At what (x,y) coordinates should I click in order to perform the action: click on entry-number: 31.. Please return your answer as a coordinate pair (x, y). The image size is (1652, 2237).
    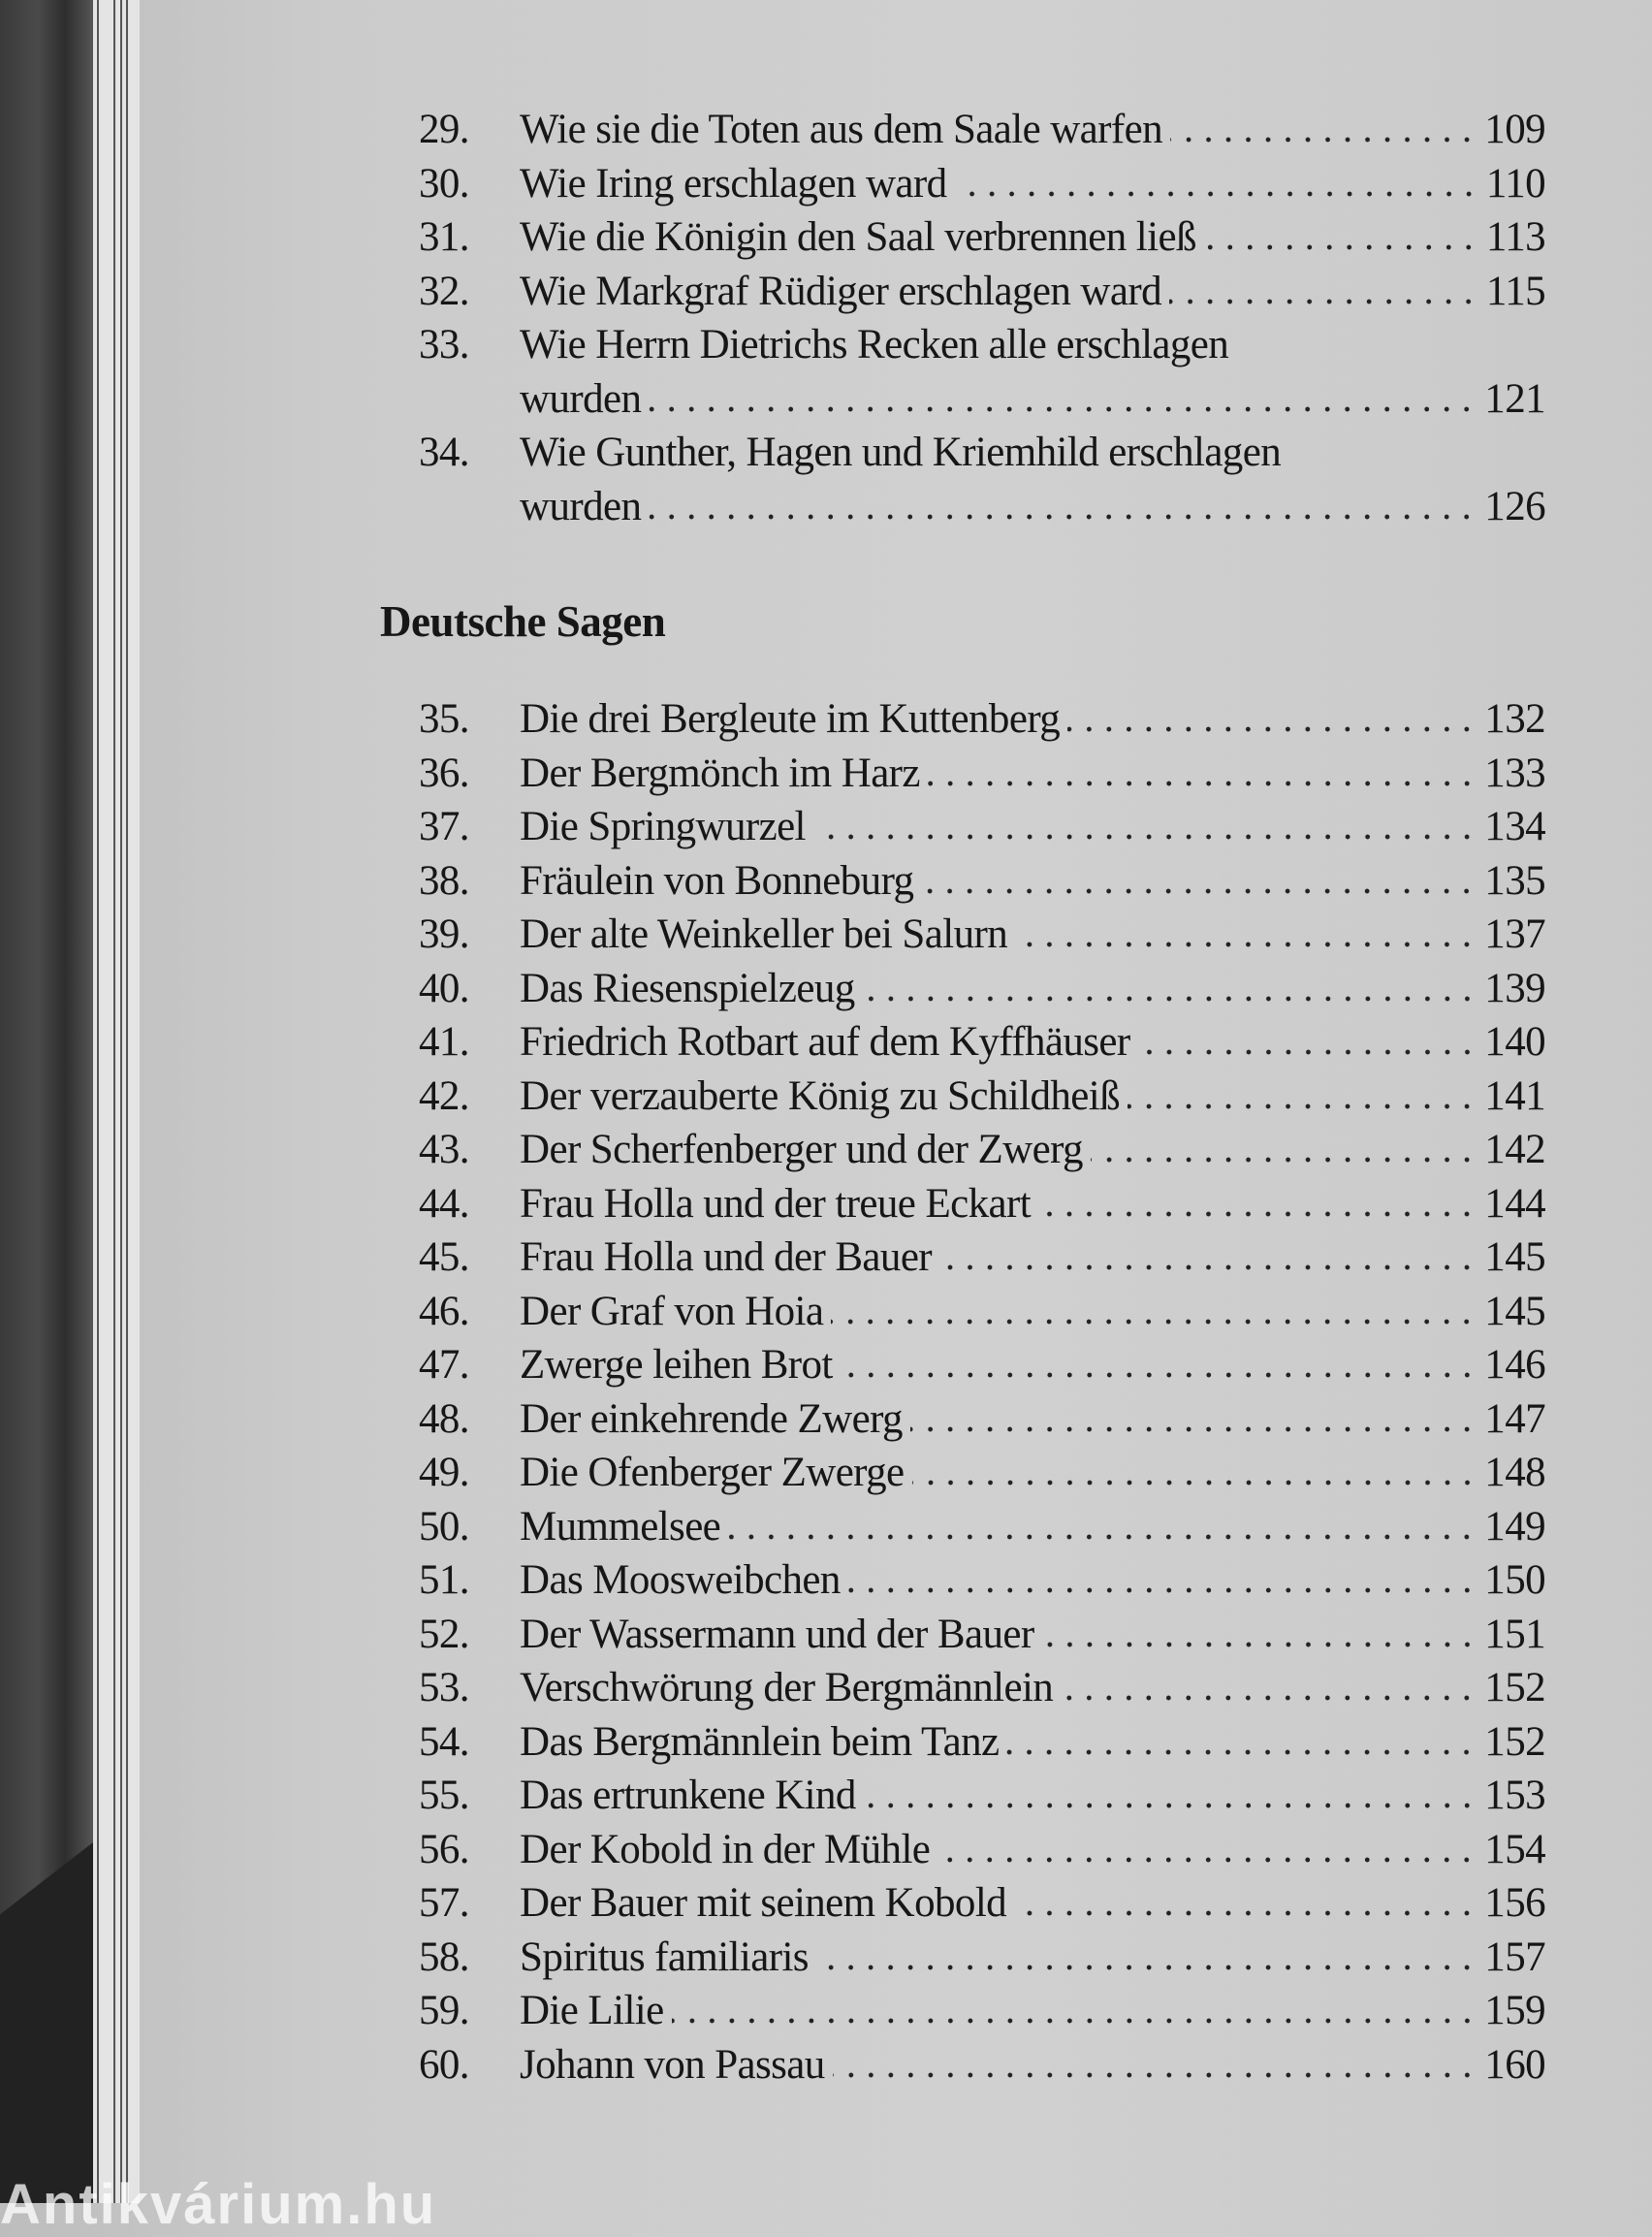
    Looking at the image, I should click on (445, 237).